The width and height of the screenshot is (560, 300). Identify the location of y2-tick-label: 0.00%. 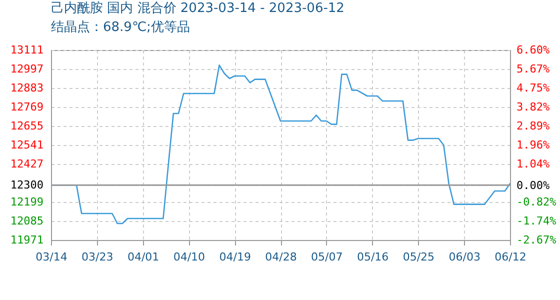
(533, 185).